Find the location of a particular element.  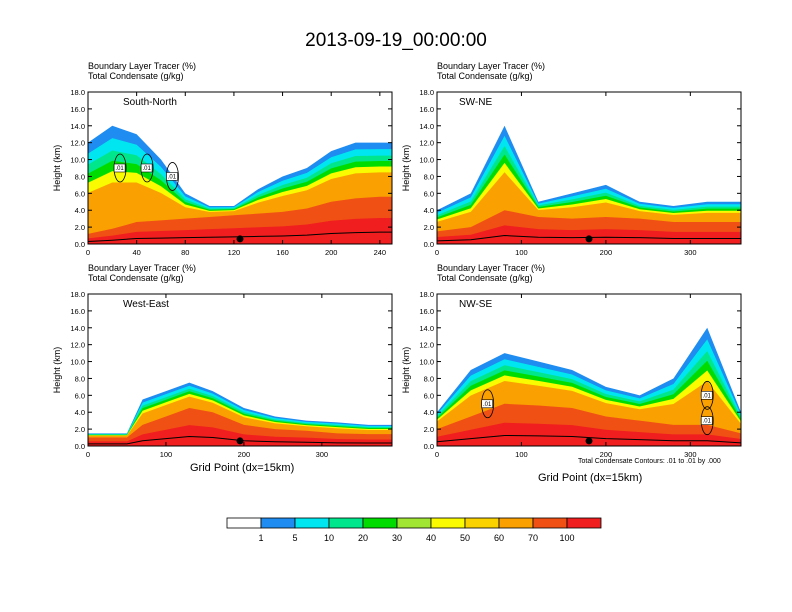

panel-label: NW-SE is located at coordinates (475, 304).